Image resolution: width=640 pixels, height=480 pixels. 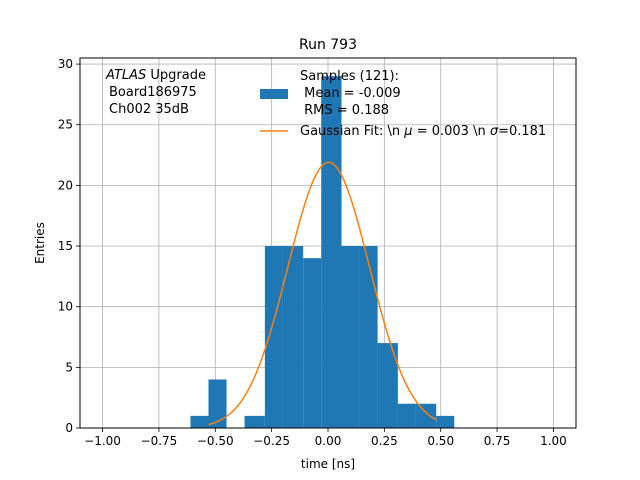 What do you see at coordinates (69, 428) in the screenshot?
I see `y-tick-label: 0` at bounding box center [69, 428].